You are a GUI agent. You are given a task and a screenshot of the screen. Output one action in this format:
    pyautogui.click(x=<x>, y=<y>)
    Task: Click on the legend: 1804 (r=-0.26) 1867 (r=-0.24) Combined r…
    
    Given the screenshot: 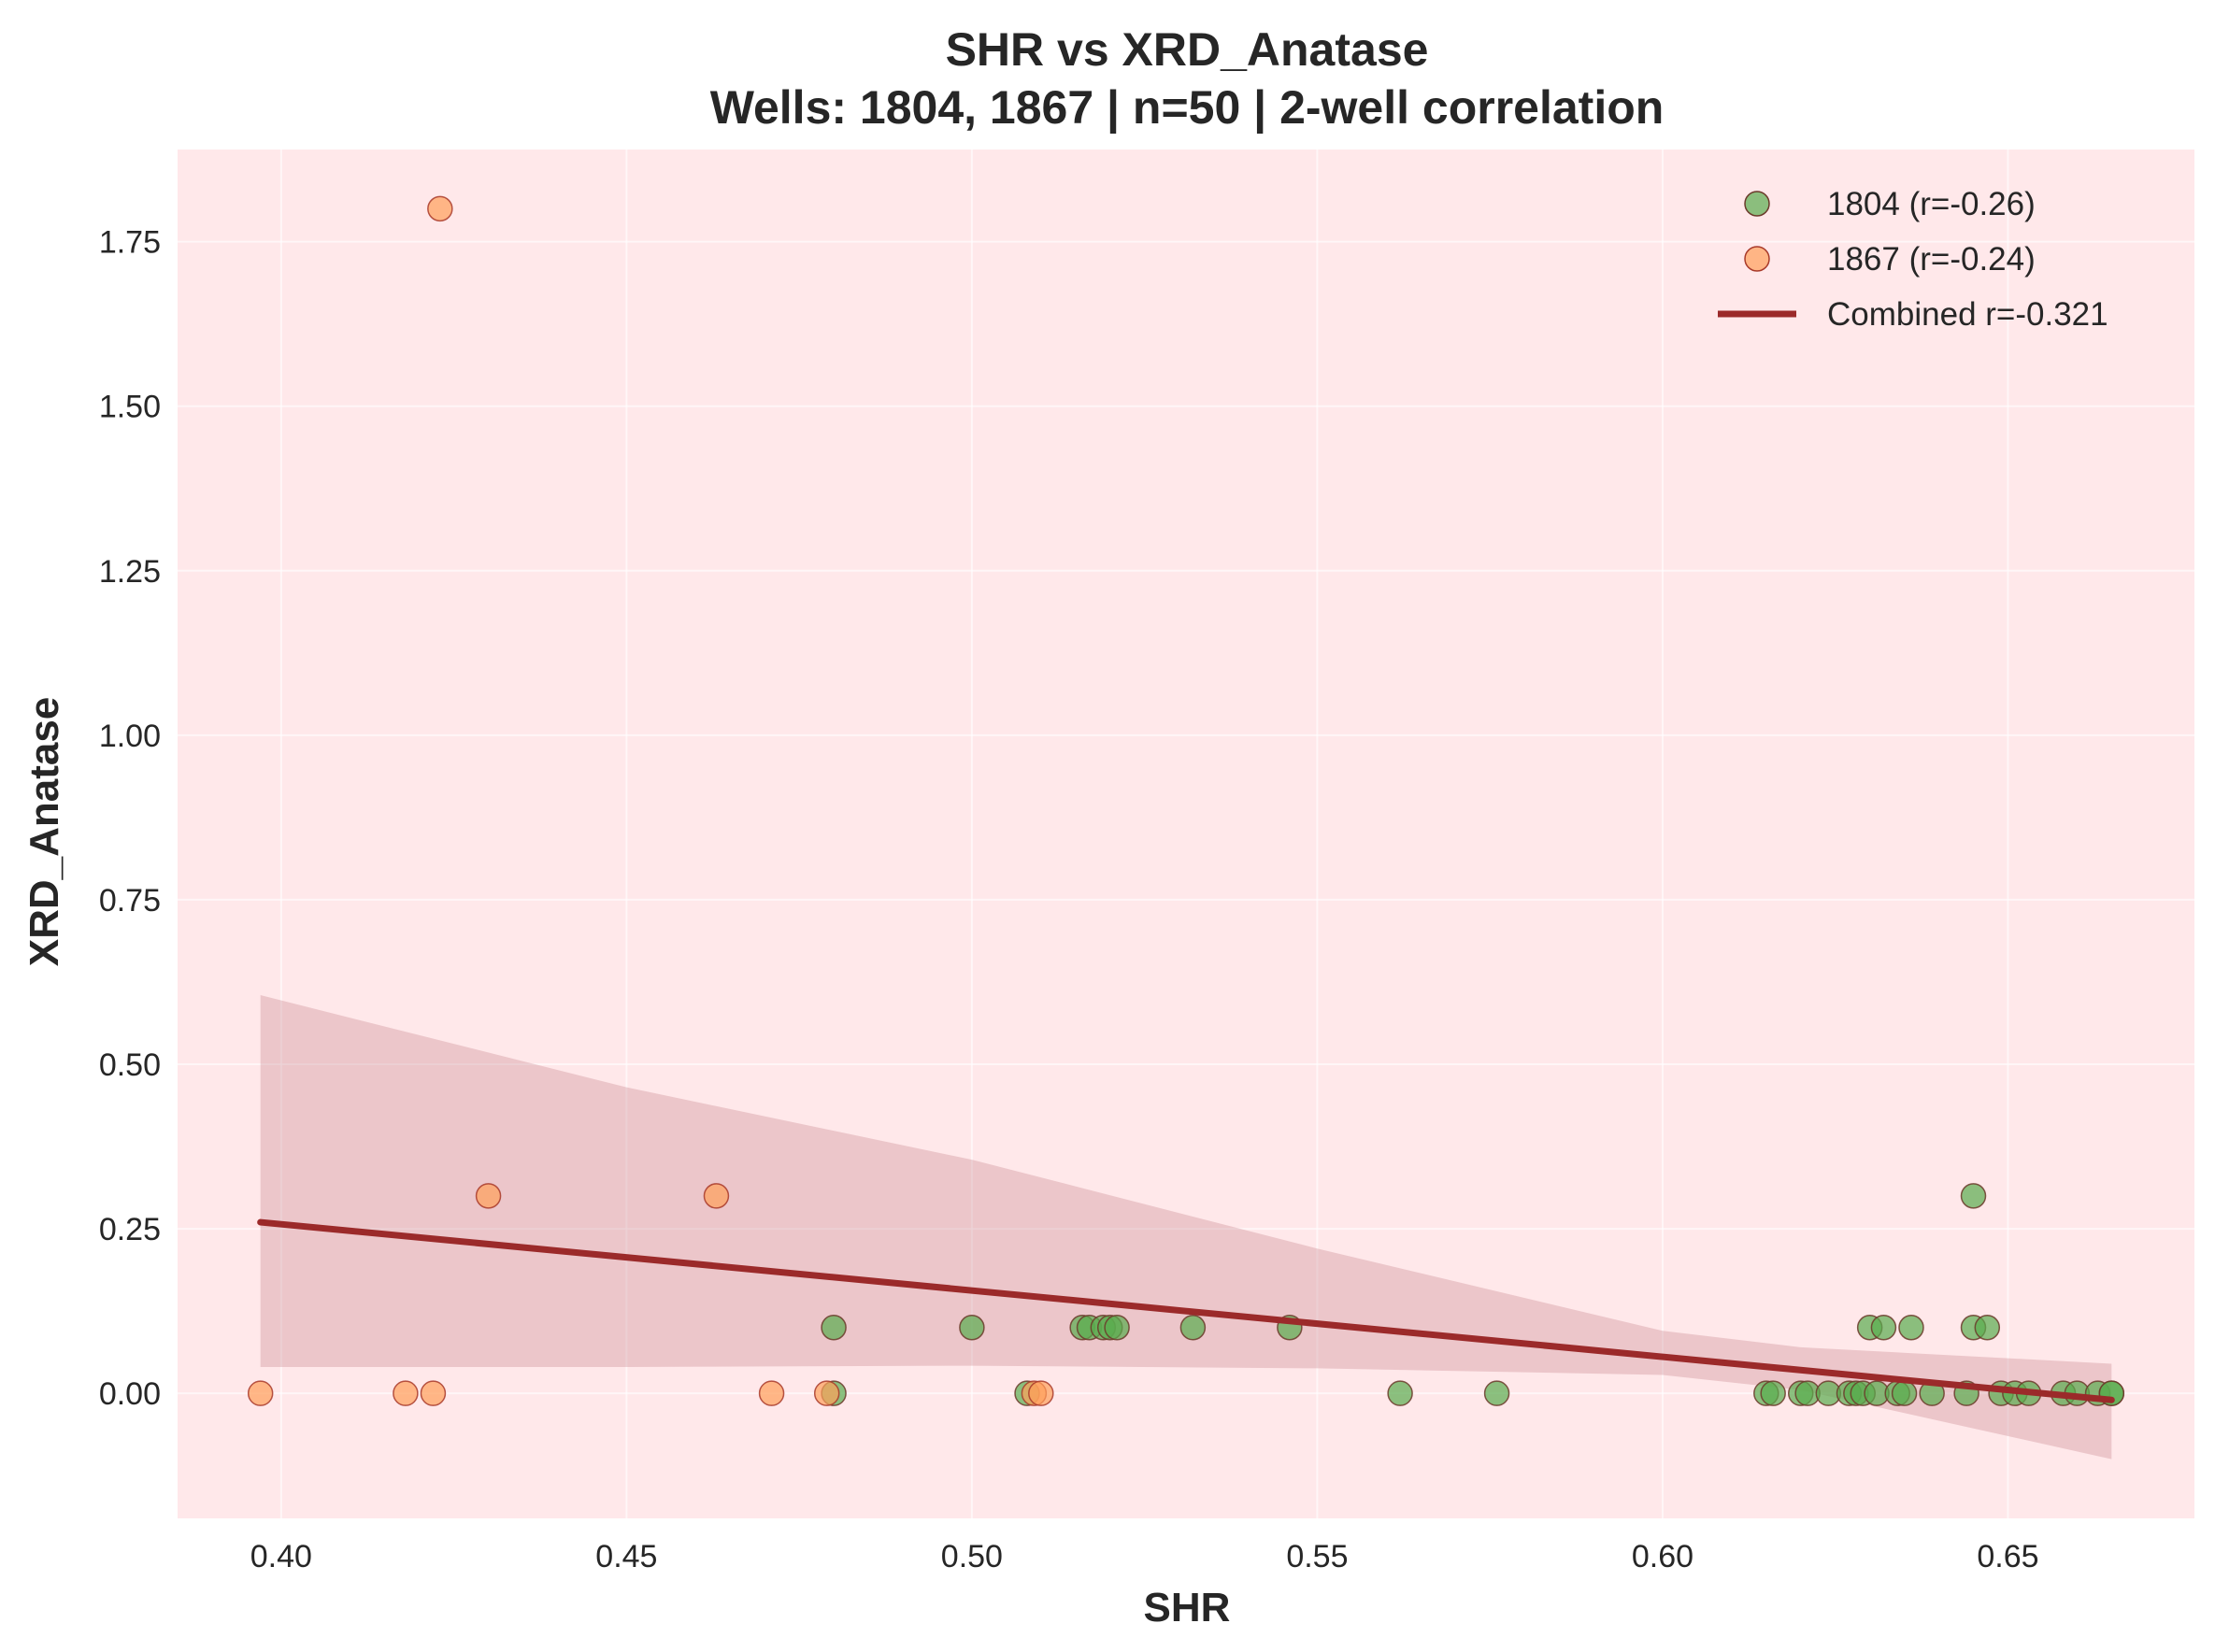 What is the action you would take?
    pyautogui.click(x=1913, y=259)
    